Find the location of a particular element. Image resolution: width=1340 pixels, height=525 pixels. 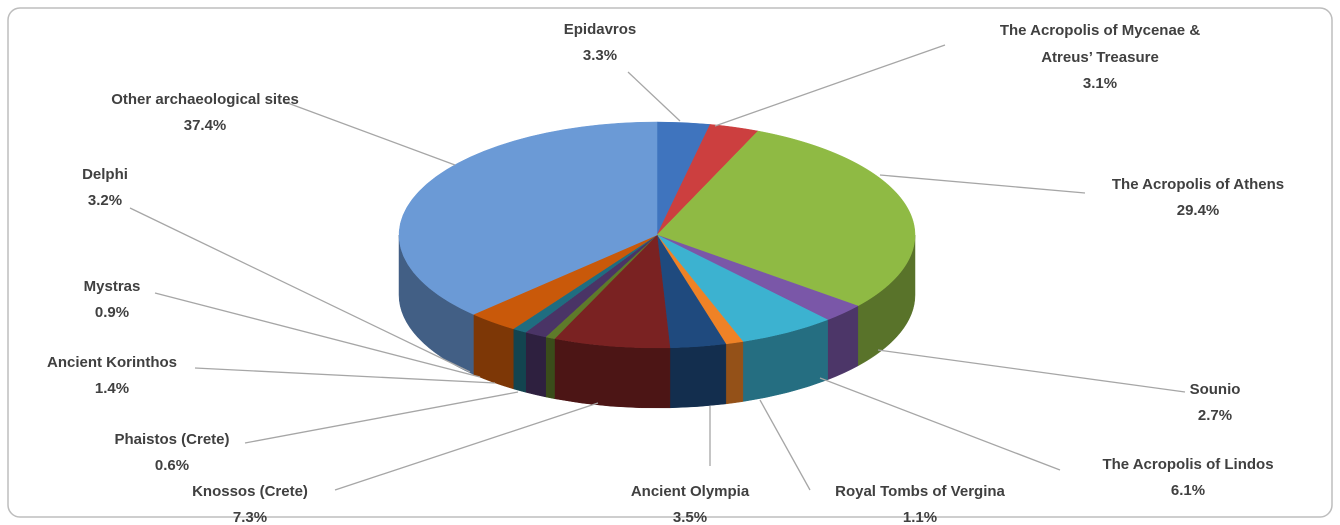

data-label: The Acropolis of Lindos 6.1% is located at coordinates (1187, 478).